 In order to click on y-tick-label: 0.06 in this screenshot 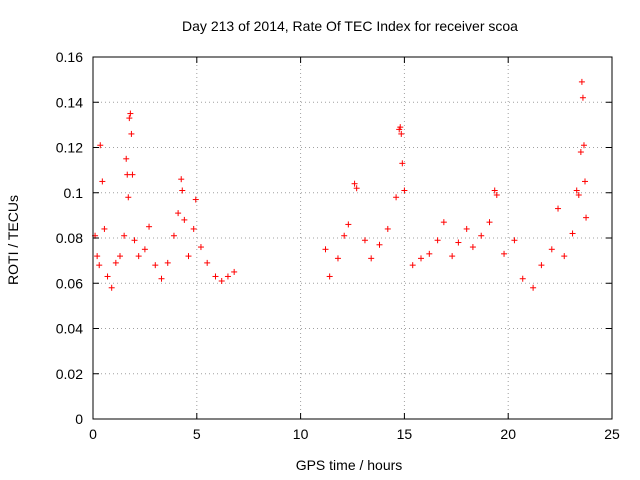, I will do `click(69, 283)`.